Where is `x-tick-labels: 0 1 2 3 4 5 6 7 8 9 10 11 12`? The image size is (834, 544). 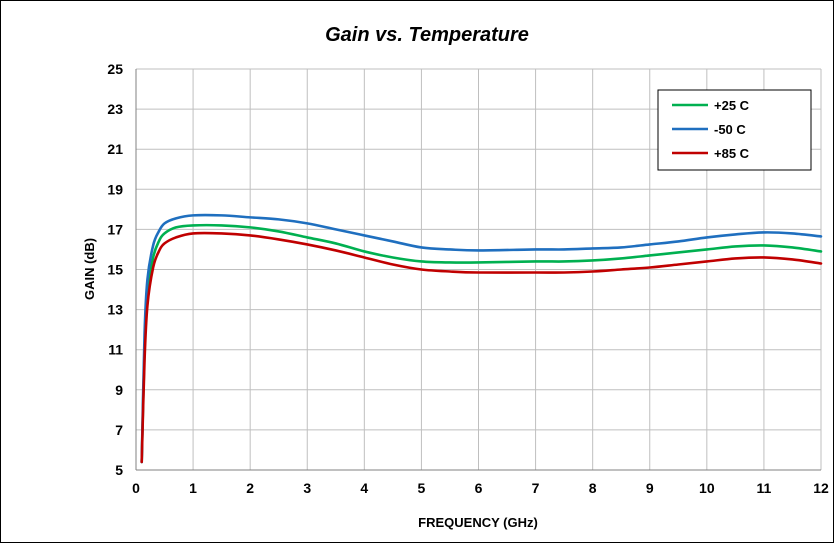 x-tick-labels: 0 1 2 3 4 5 6 7 8 9 10 11 12 is located at coordinates (480, 488).